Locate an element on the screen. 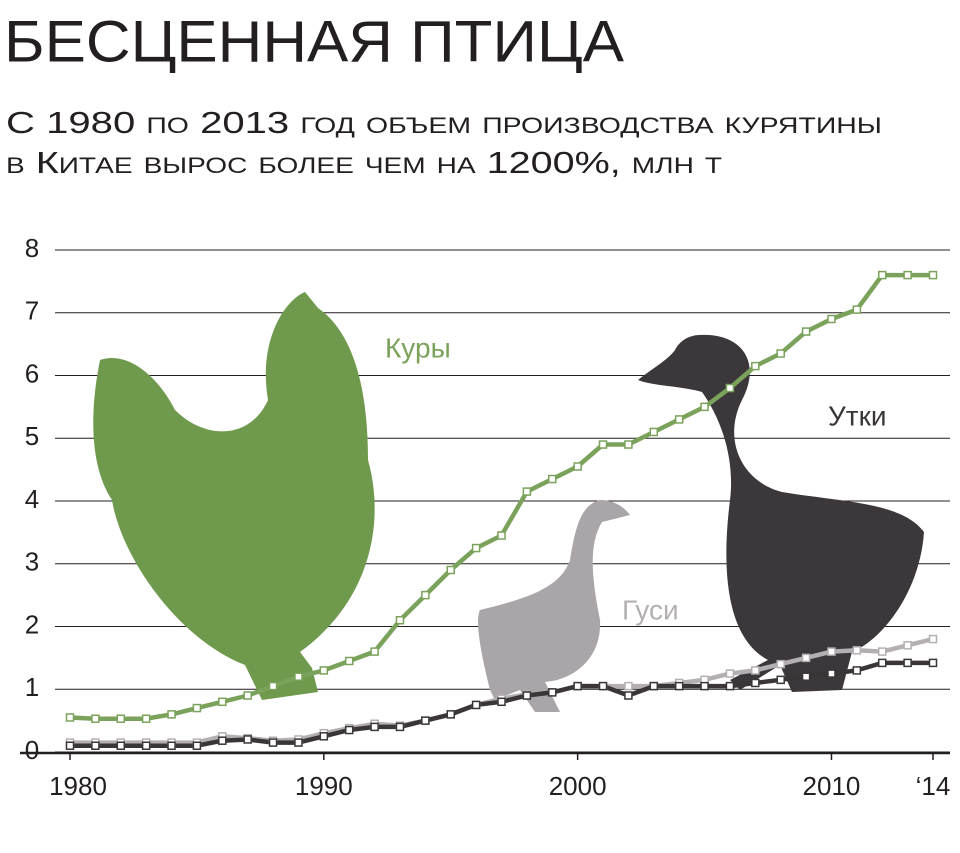 This screenshot has width=960, height=853. y-tick-label: 3 is located at coordinates (32, 562).